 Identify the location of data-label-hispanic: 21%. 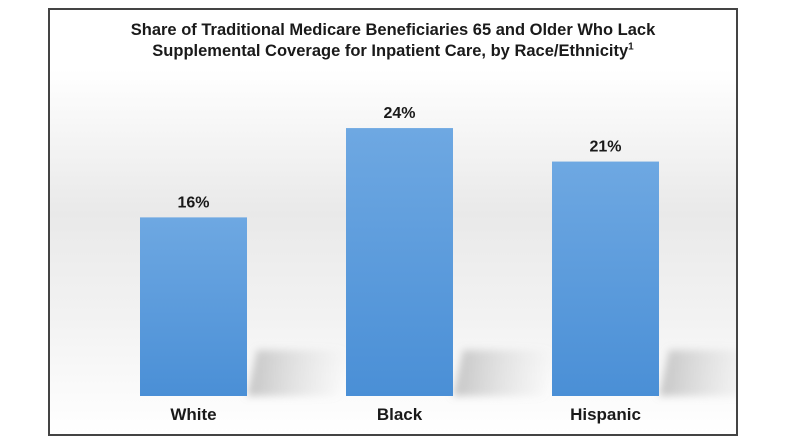
(605, 147).